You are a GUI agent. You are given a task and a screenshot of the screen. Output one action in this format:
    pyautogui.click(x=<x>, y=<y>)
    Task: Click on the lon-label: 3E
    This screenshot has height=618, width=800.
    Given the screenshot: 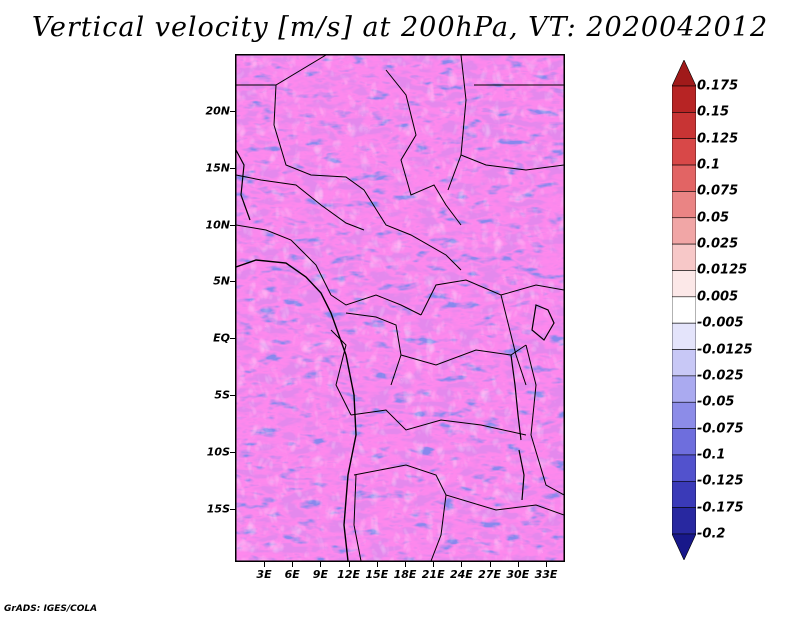 What is the action you would take?
    pyautogui.click(x=264, y=574)
    